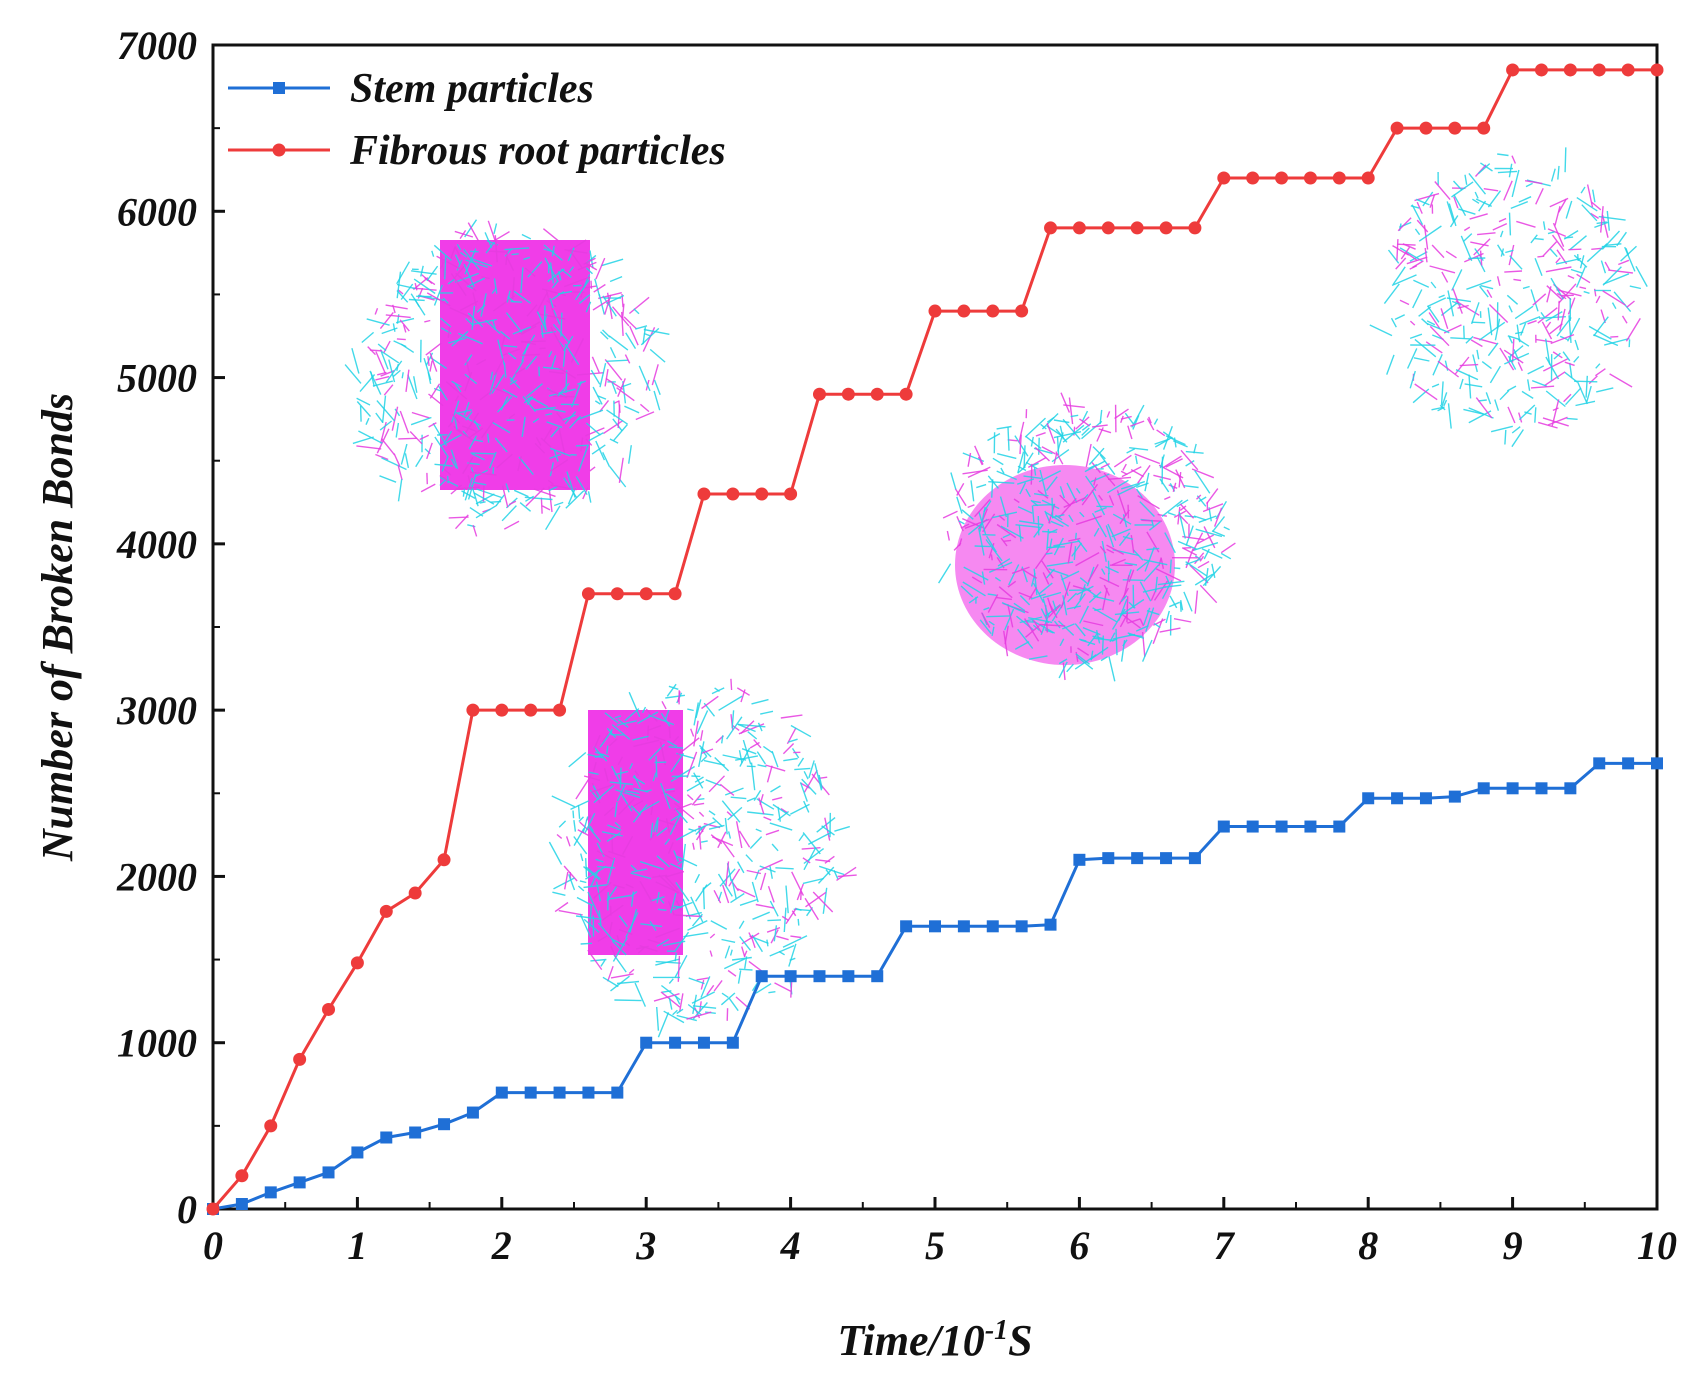  I want to click on x-tick-label: 10, so click(1657, 1245).